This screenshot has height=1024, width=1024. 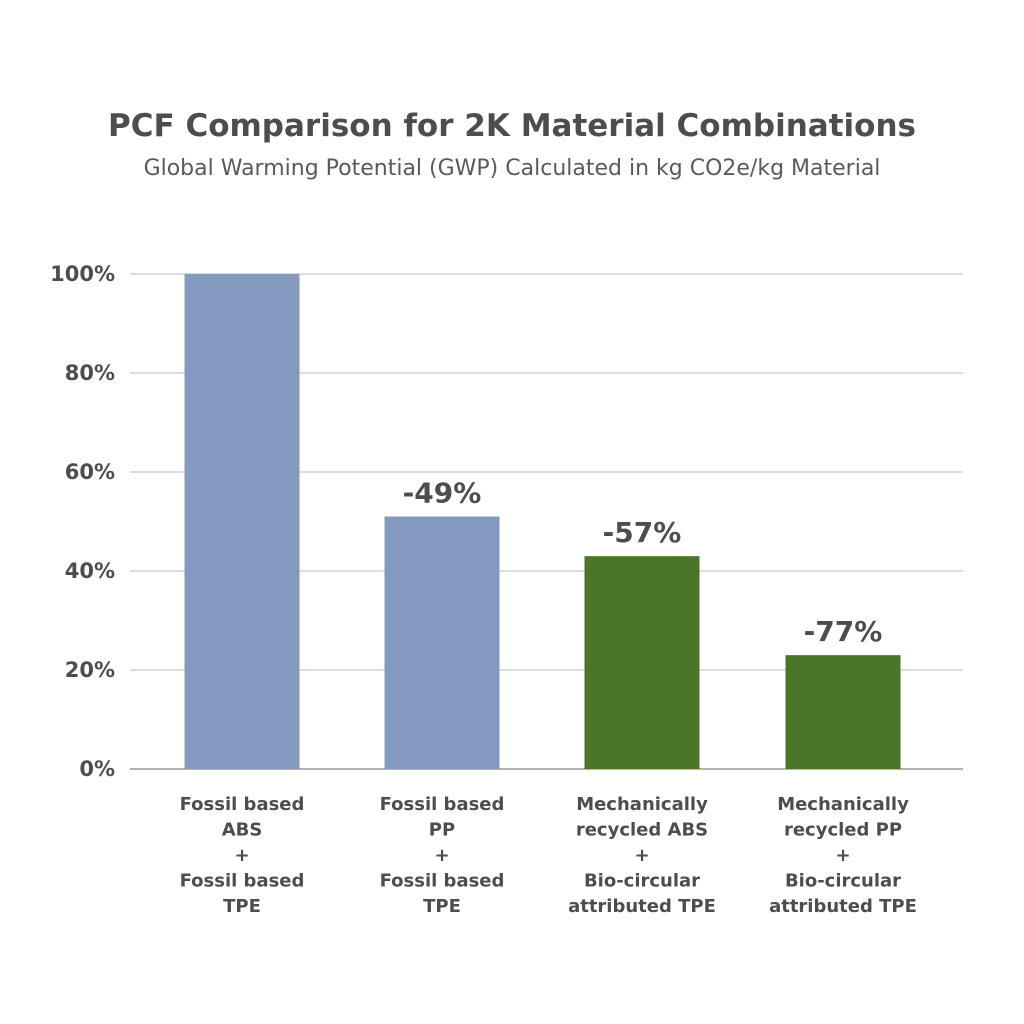 I want to click on x-tick-label: ABS, so click(x=242, y=830).